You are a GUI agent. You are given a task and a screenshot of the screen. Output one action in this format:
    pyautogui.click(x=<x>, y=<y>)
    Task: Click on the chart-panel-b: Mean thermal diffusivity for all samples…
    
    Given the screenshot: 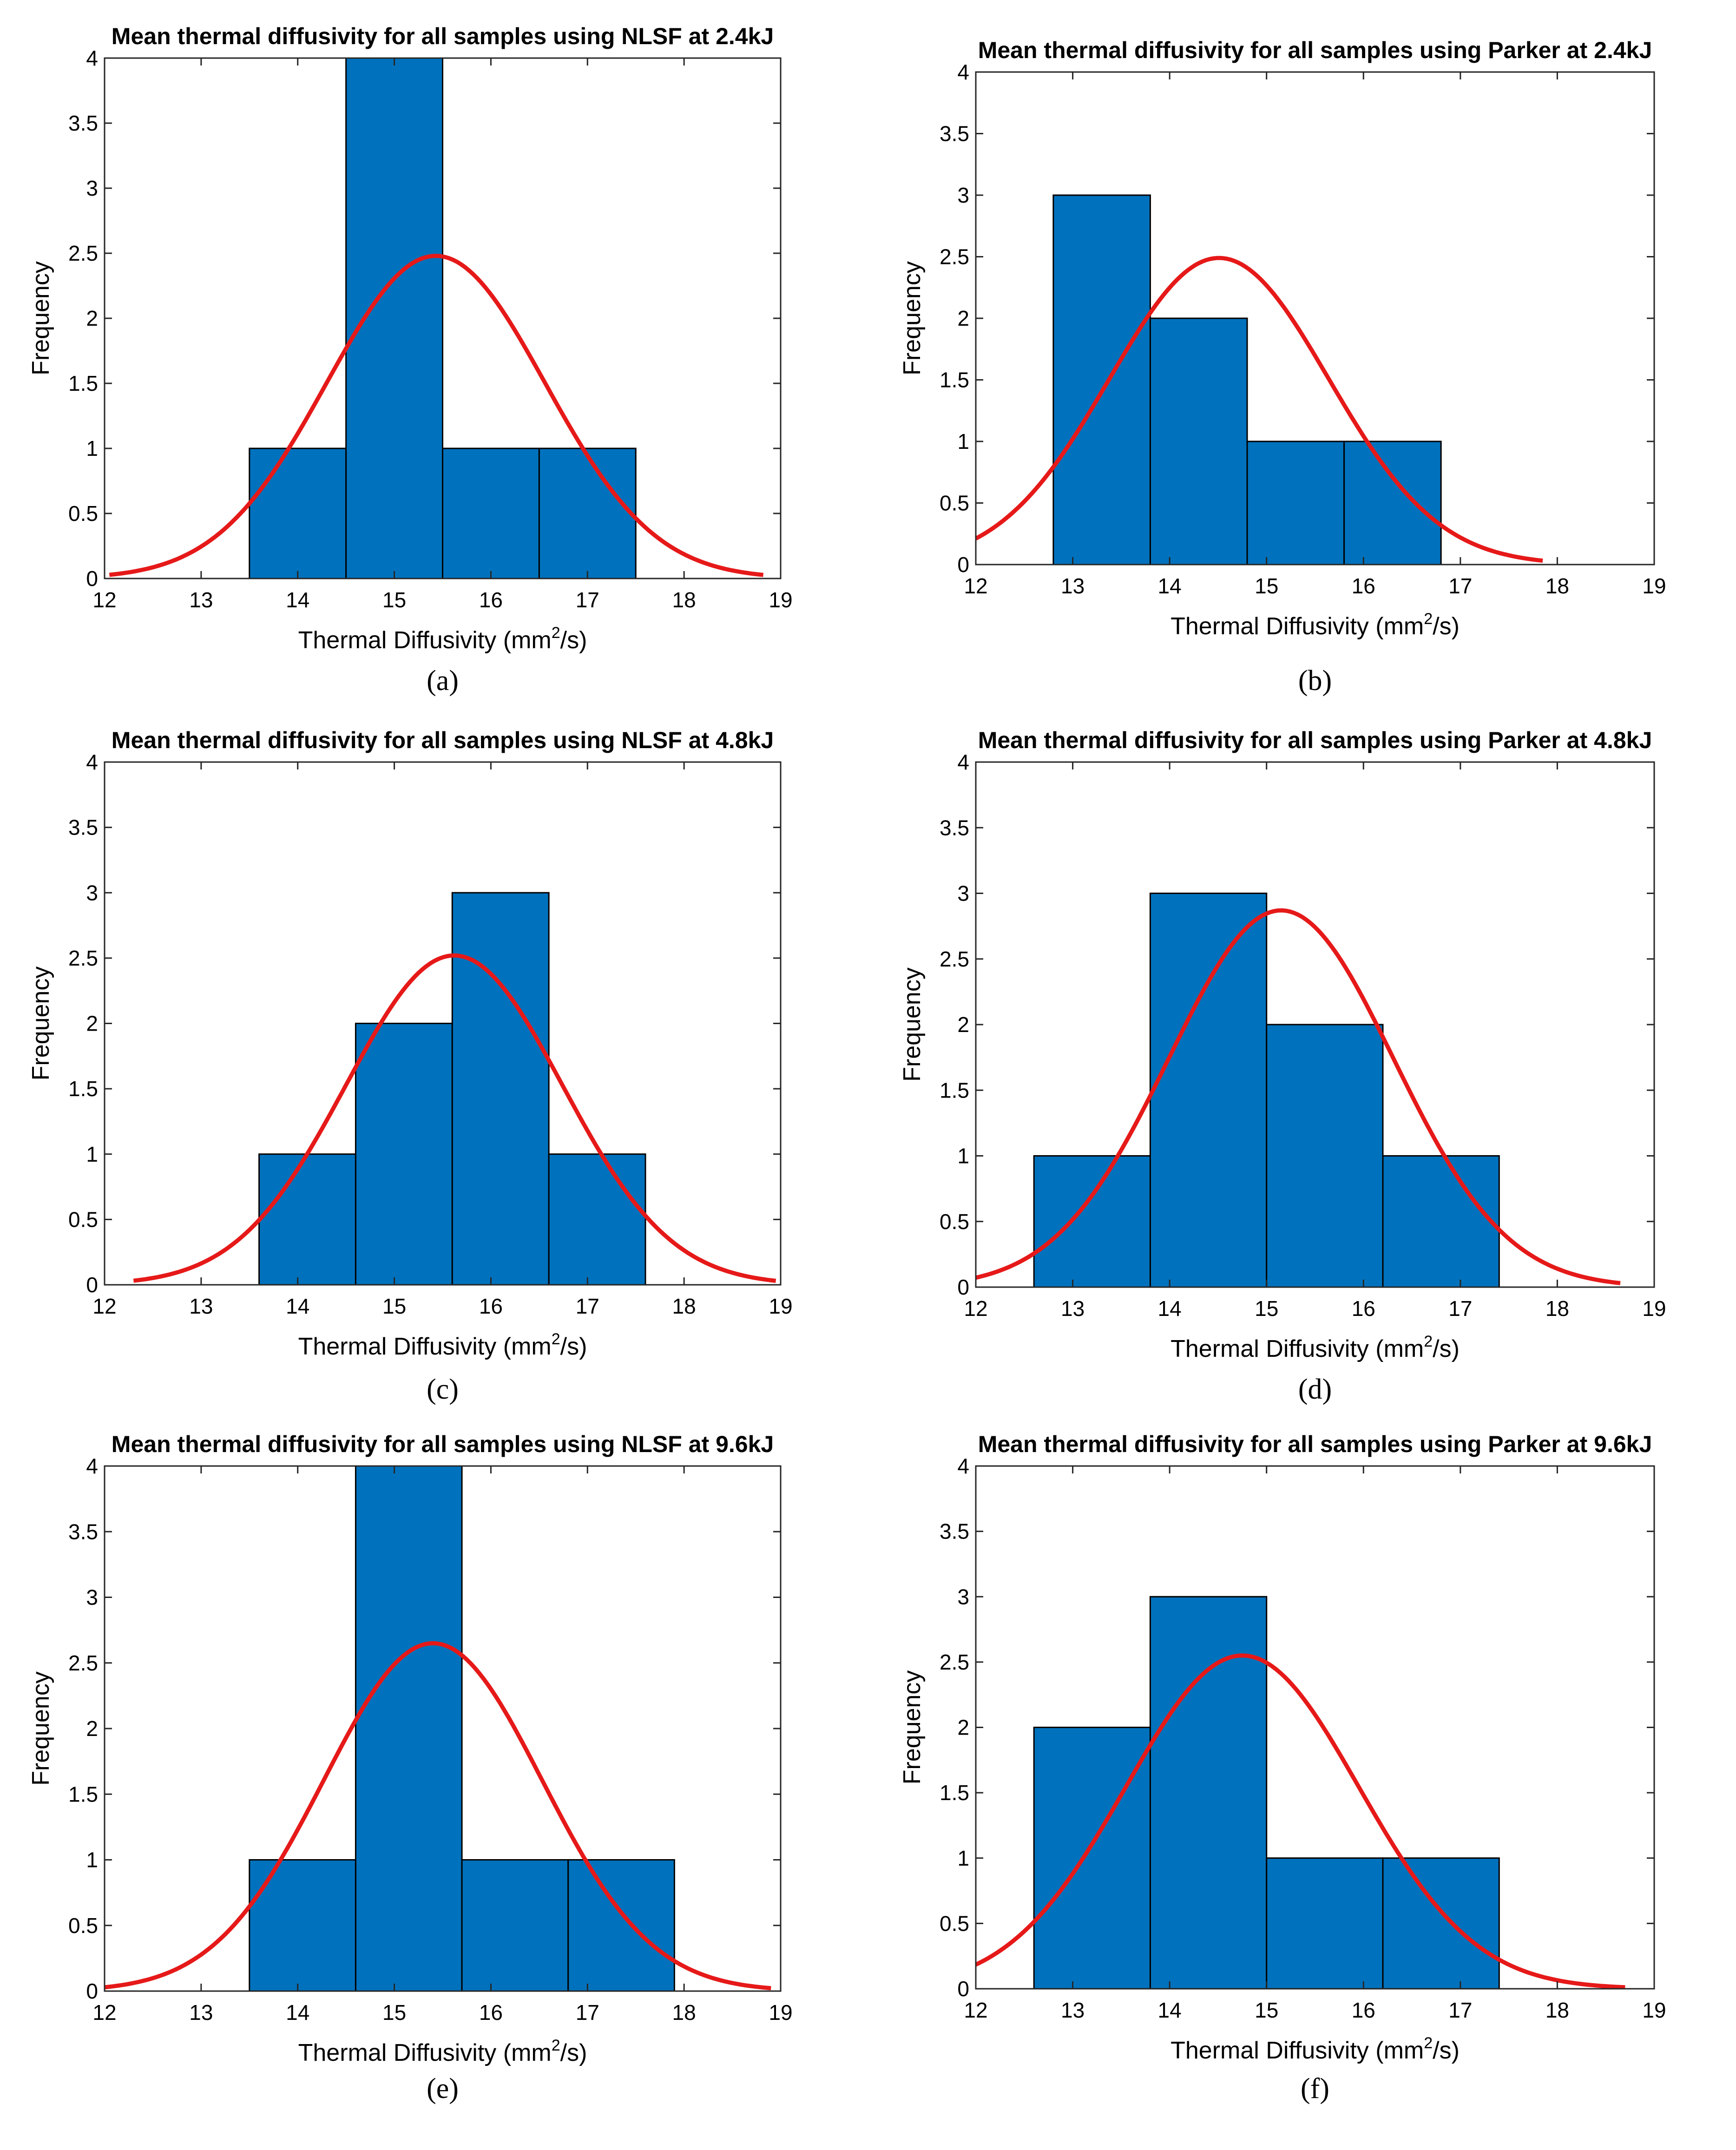 What is the action you would take?
    pyautogui.click(x=1282, y=367)
    